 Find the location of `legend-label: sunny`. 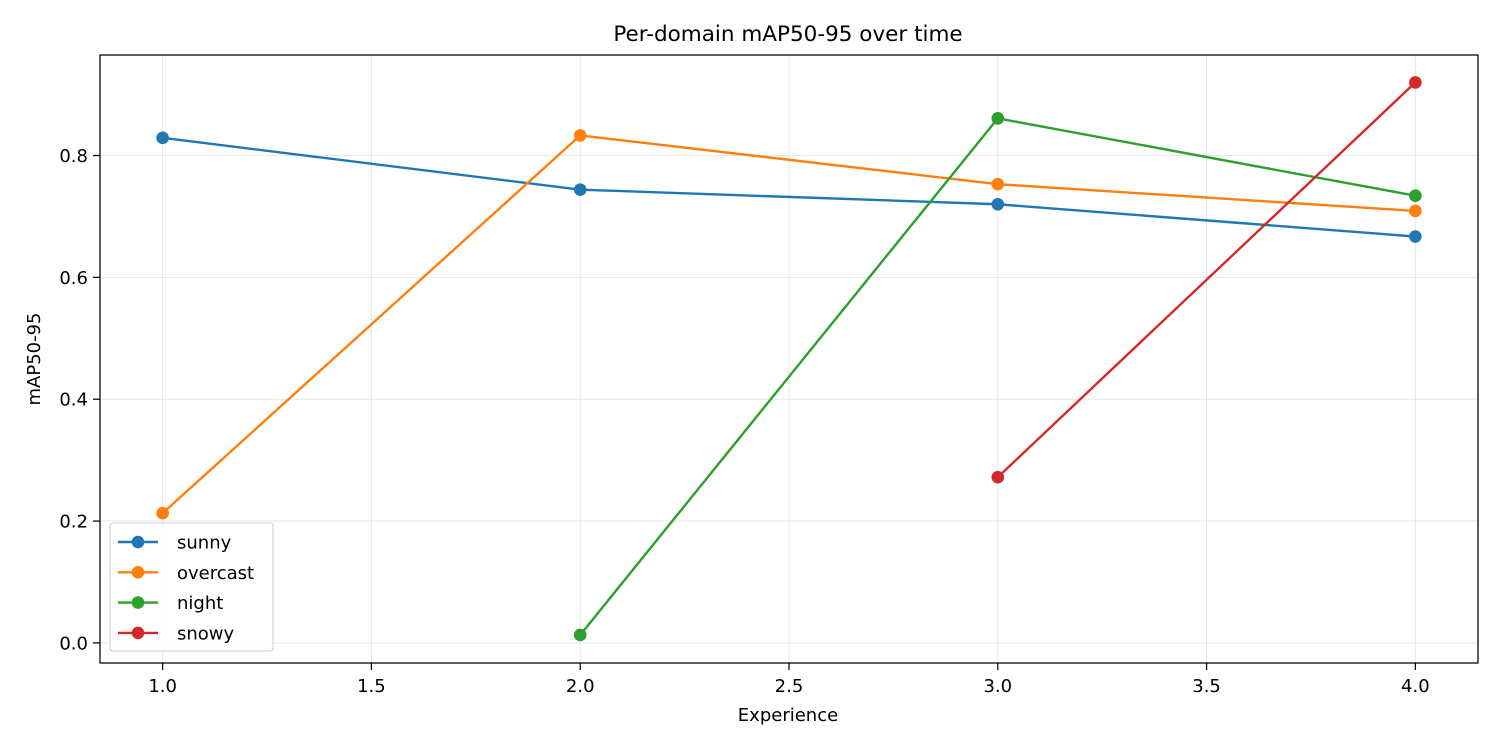

legend-label: sunny is located at coordinates (204, 543).